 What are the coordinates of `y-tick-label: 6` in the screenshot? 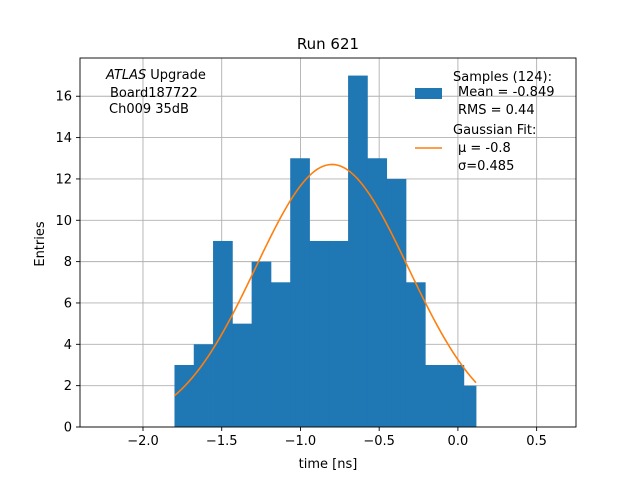 It's located at (68, 303).